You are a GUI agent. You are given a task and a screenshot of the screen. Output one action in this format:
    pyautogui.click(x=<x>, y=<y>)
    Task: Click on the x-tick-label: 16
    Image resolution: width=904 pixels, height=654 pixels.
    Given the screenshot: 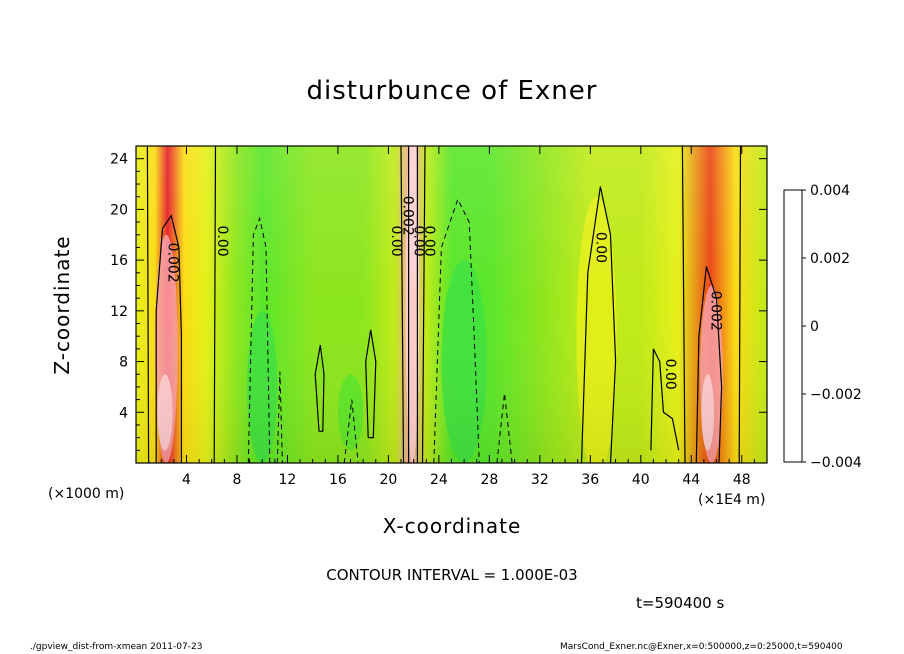 What is the action you would take?
    pyautogui.click(x=338, y=480)
    